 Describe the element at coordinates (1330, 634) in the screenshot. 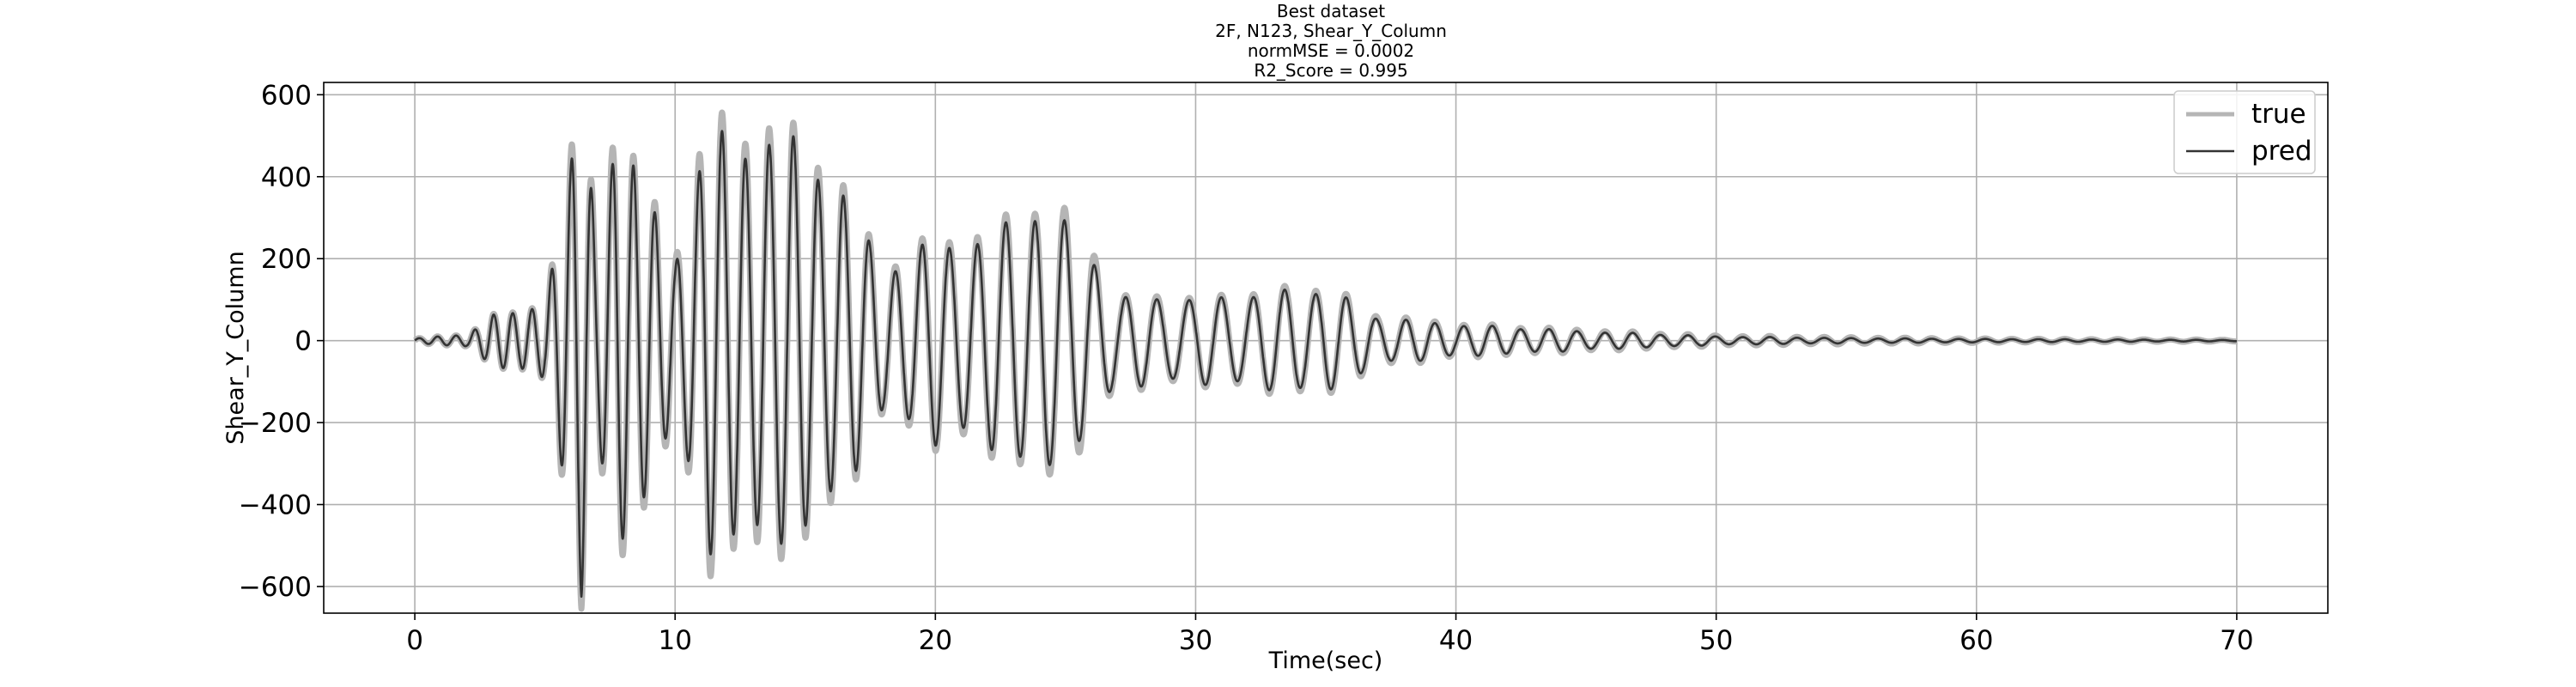

I see `x-axis: 0 10 20 30 40 50 60 70` at that location.